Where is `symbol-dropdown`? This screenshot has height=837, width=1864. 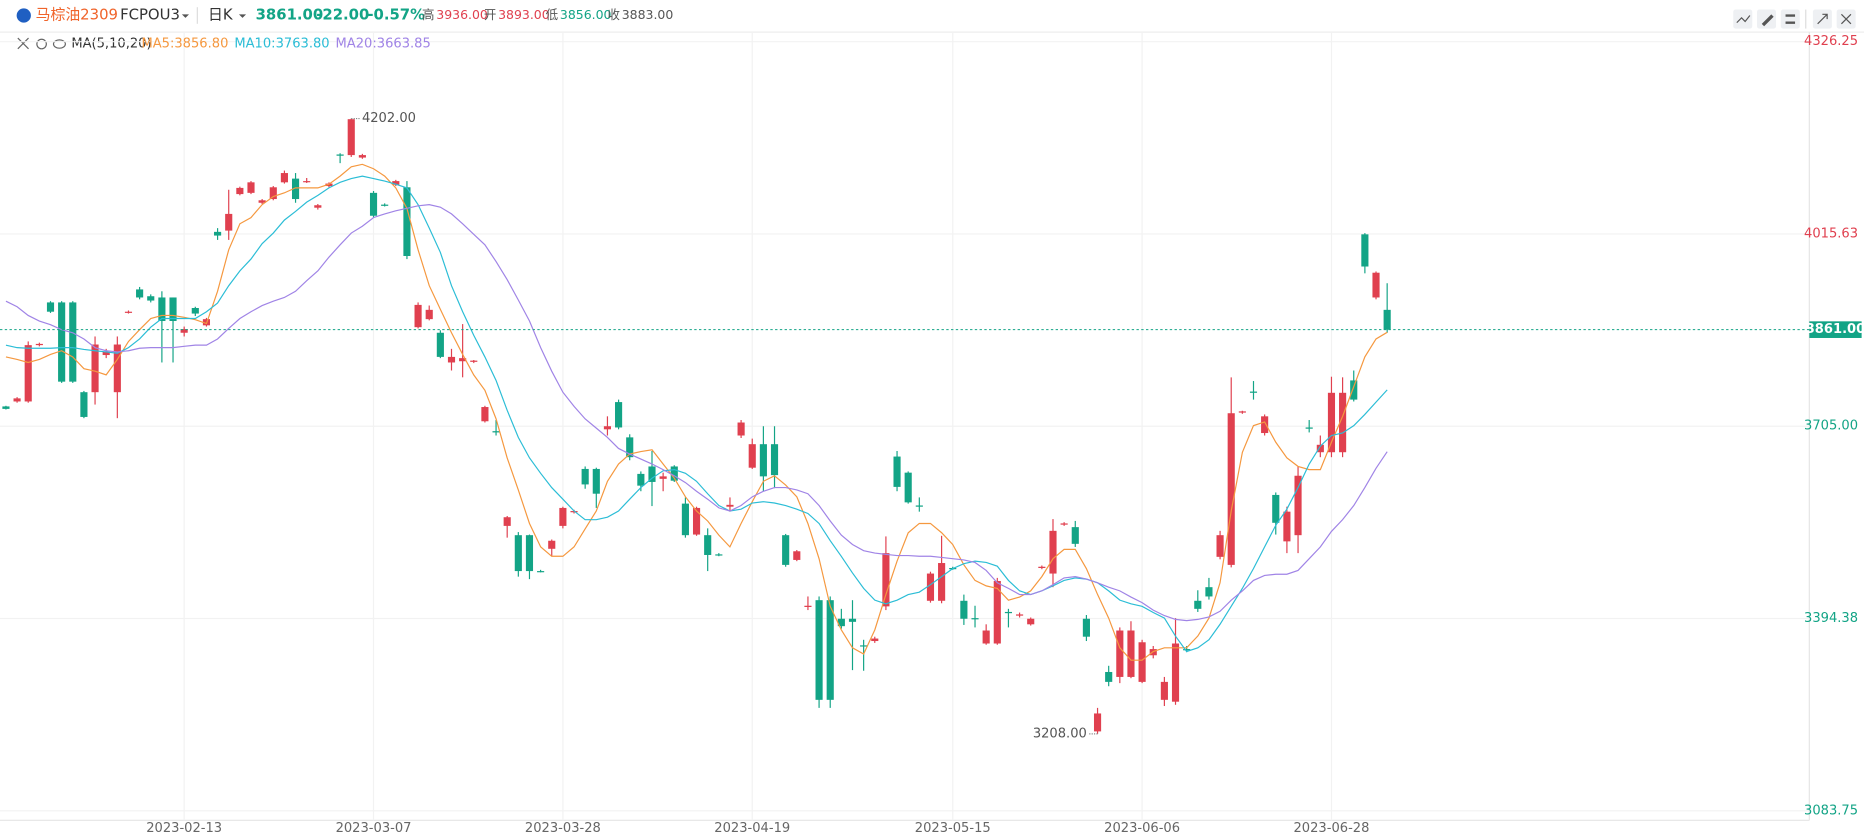 symbol-dropdown is located at coordinates (185, 16).